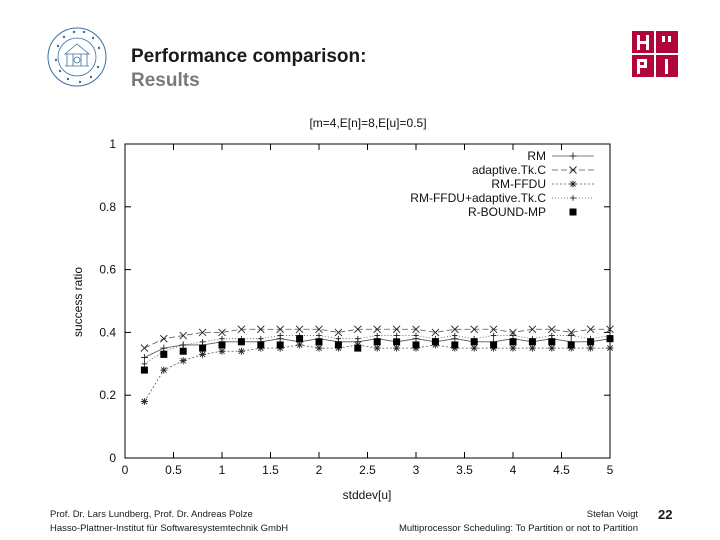  What do you see at coordinates (522, 212) in the screenshot?
I see `legend-entry: R-BOUND-MP` at bounding box center [522, 212].